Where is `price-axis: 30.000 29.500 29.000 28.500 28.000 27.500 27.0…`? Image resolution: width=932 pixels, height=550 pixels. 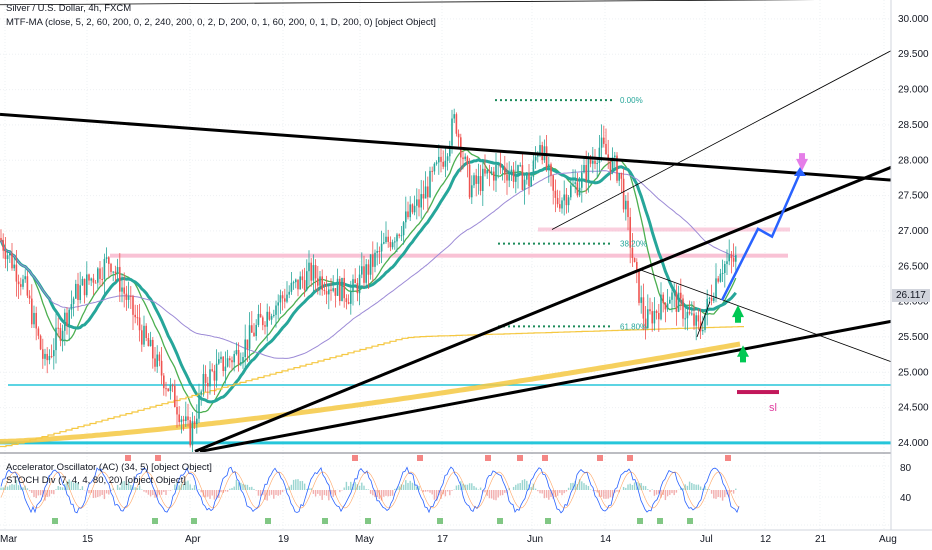
price-axis: 30.000 29.500 29.000 28.500 28.000 27.500 27.0… is located at coordinates (909, 265).